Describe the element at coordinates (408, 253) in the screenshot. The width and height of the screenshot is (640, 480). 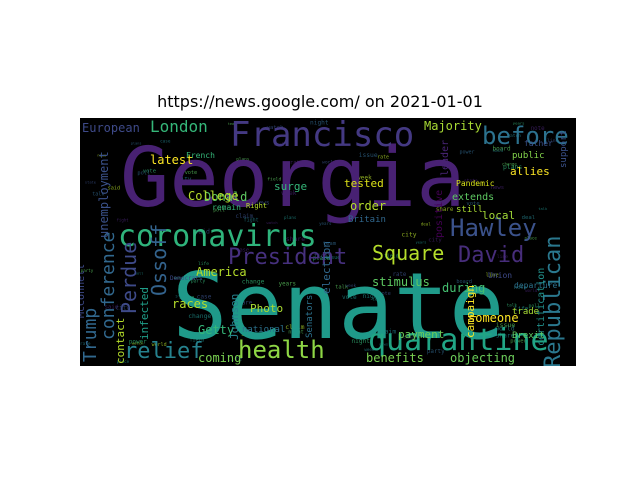
I see `cloud-word-square: Square` at that location.